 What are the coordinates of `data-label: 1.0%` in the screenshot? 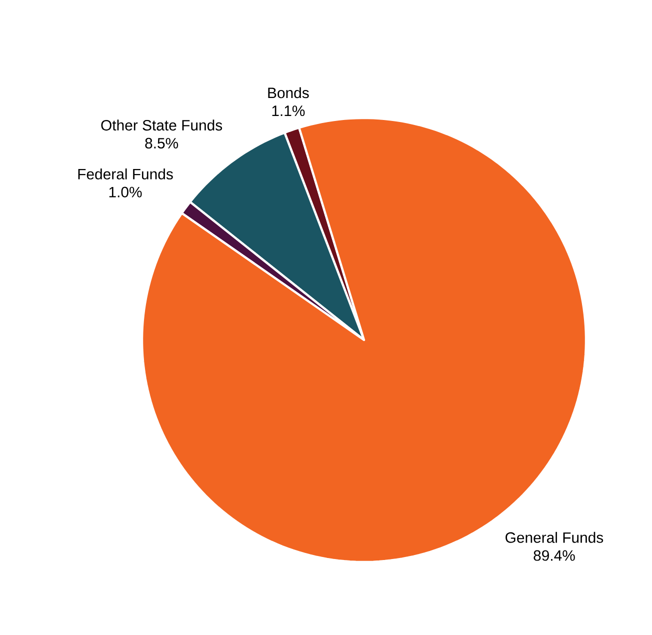 It's located at (125, 192).